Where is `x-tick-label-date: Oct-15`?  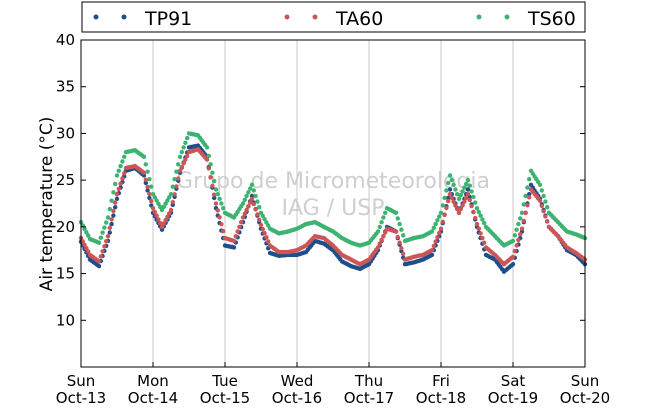
x-tick-label-date: Oct-15 is located at coordinates (225, 398).